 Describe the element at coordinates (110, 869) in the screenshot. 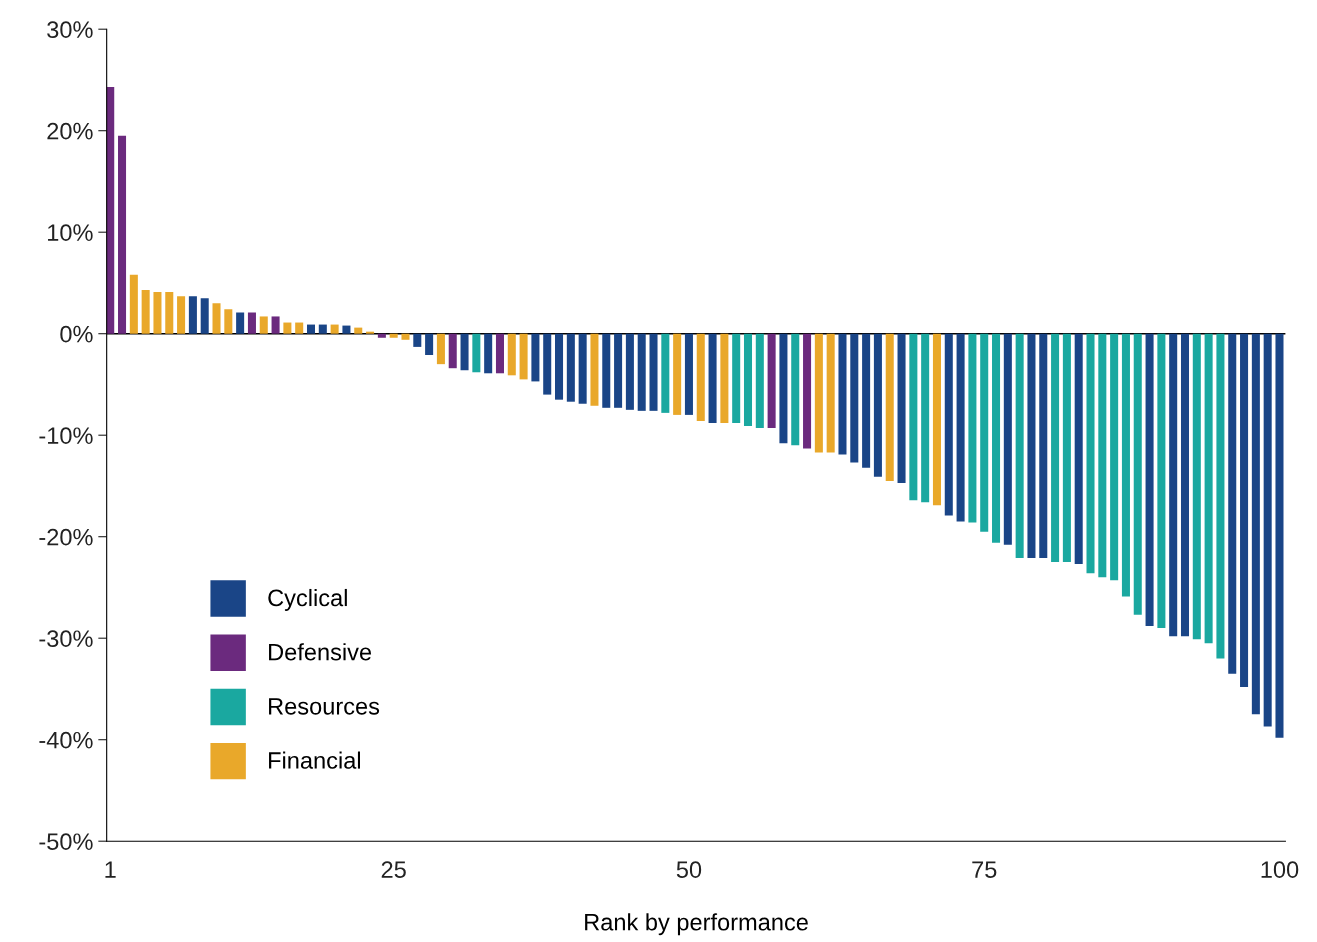

I see `x-tick-label: 1` at that location.